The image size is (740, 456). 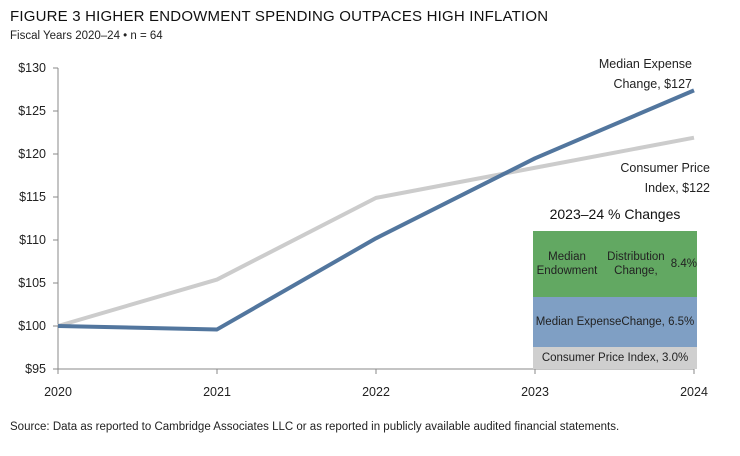 What do you see at coordinates (677, 188) in the screenshot?
I see `series-label: Index, $122` at bounding box center [677, 188].